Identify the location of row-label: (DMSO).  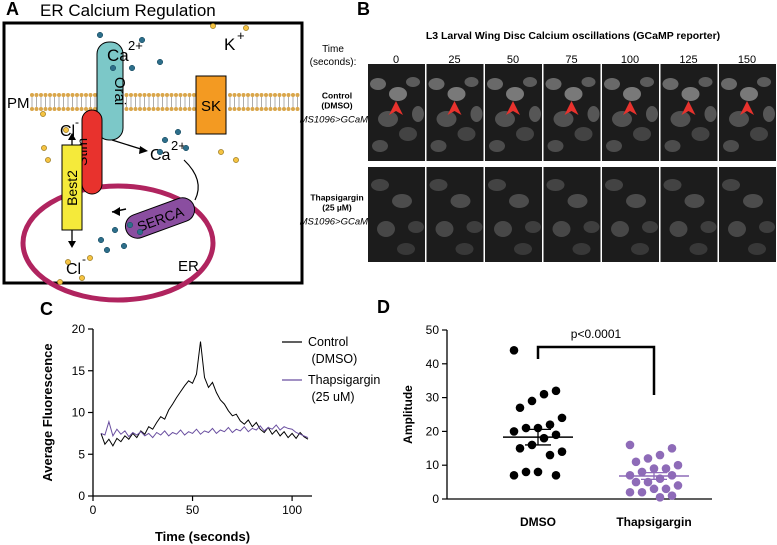
(336, 106).